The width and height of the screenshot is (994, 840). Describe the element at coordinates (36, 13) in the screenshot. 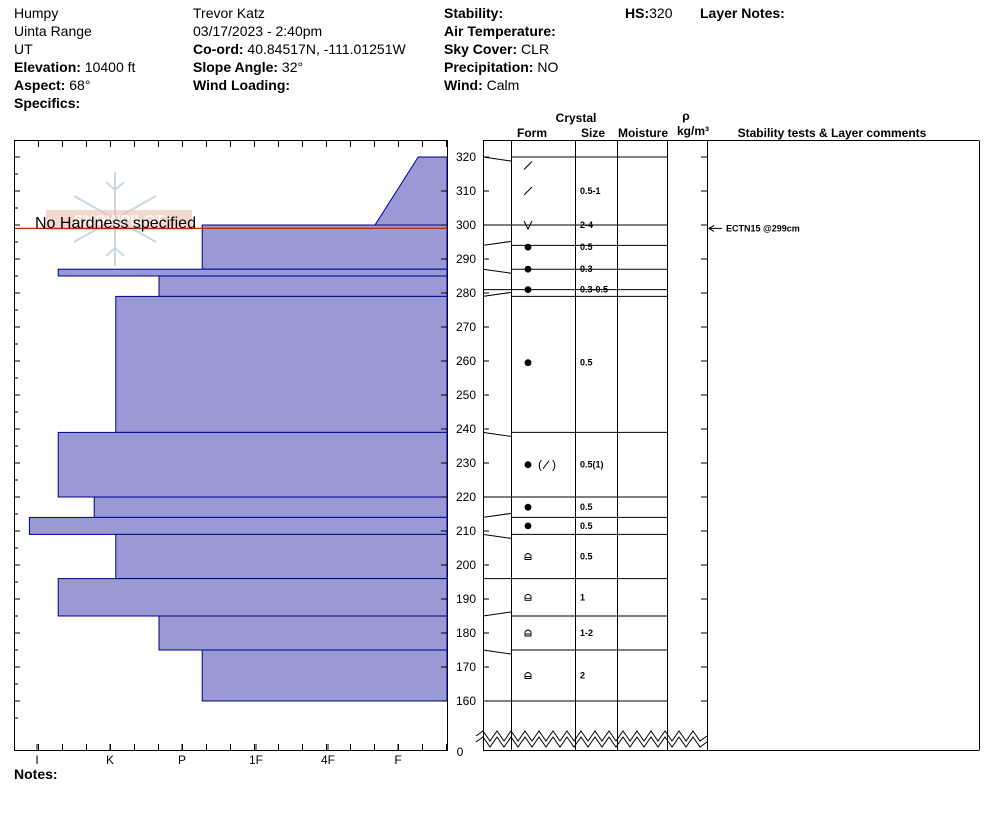

I see `location-name: Humpy` at that location.